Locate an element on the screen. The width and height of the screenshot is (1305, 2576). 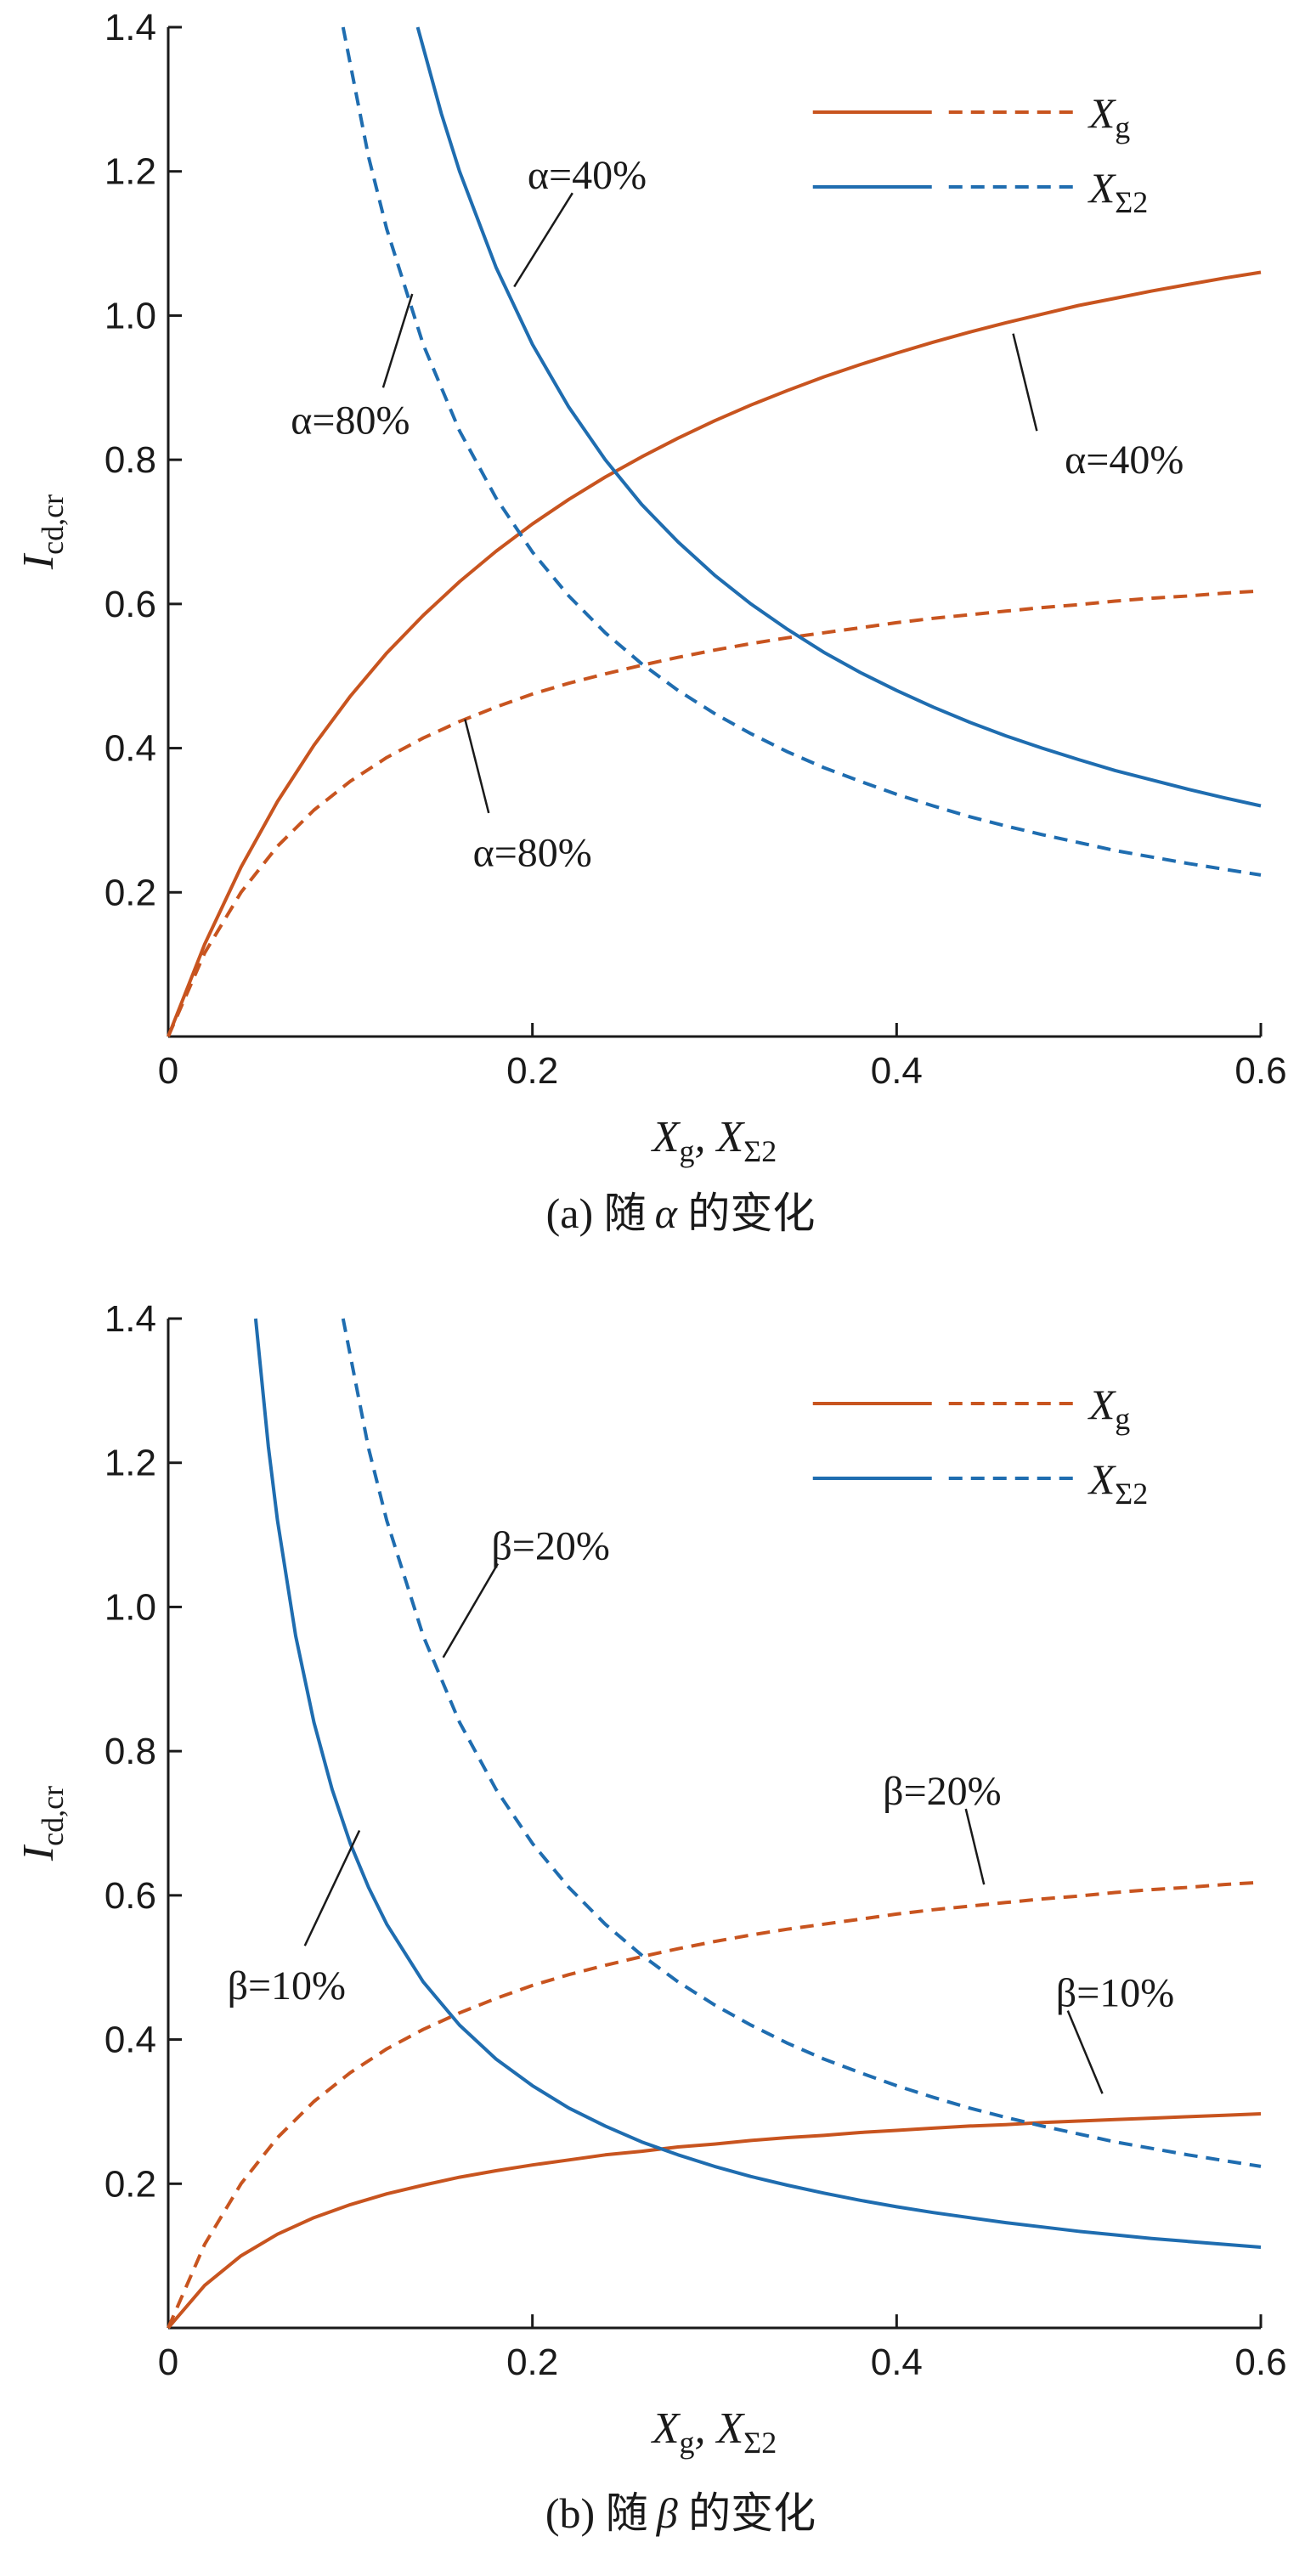
caption-symbol: α is located at coordinates (667, 1213).